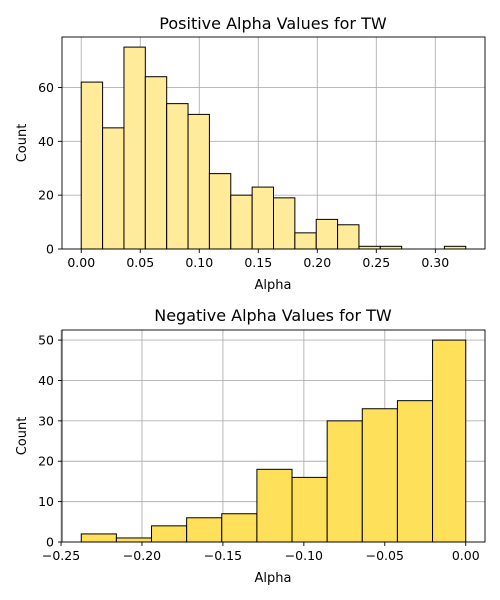 The image size is (500, 600). What do you see at coordinates (142, 555) in the screenshot?
I see `x-tick-label: −0.20` at bounding box center [142, 555].